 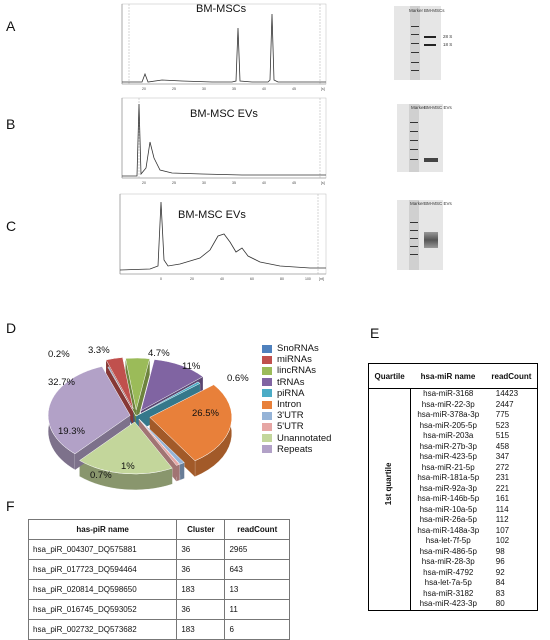 What do you see at coordinates (453, 583) in the screenshot?
I see `table-row: hsa-let-7a-5p 84` at bounding box center [453, 583].